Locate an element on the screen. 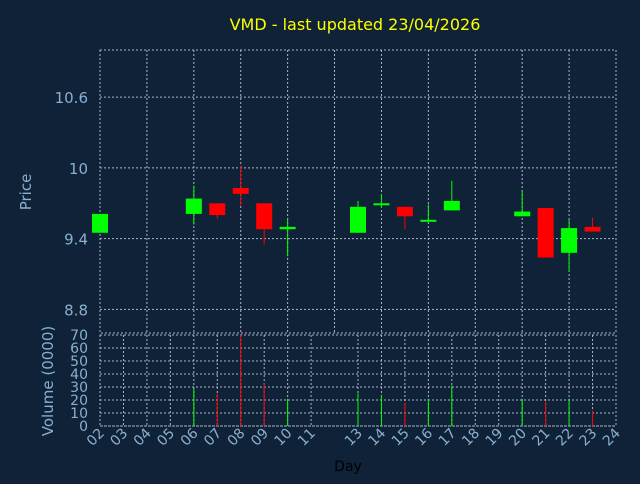 This screenshot has height=484, width=640. x-tick-label: 22 is located at coordinates (565, 438).